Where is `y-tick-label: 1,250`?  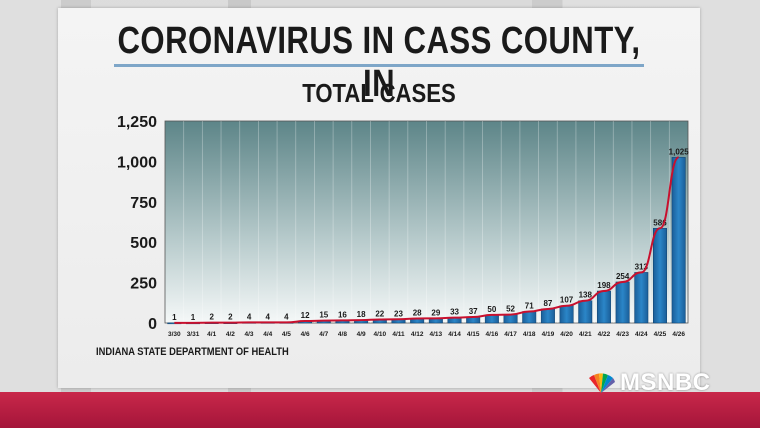 y-tick-label: 1,250 is located at coordinates (137, 122).